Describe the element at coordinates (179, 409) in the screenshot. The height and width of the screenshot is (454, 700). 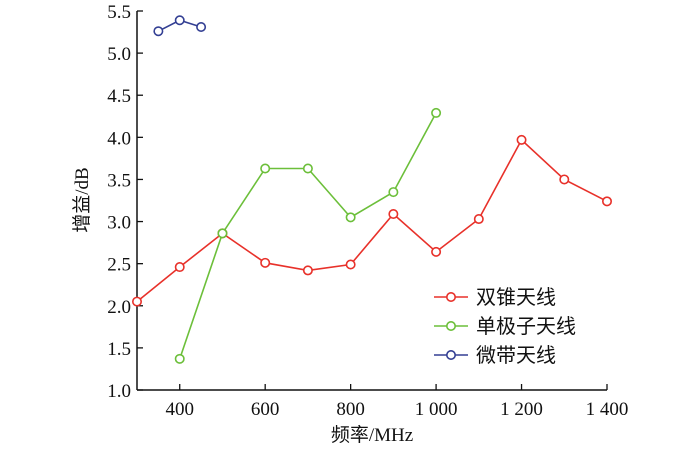
I see `x-tick-label: 400` at that location.